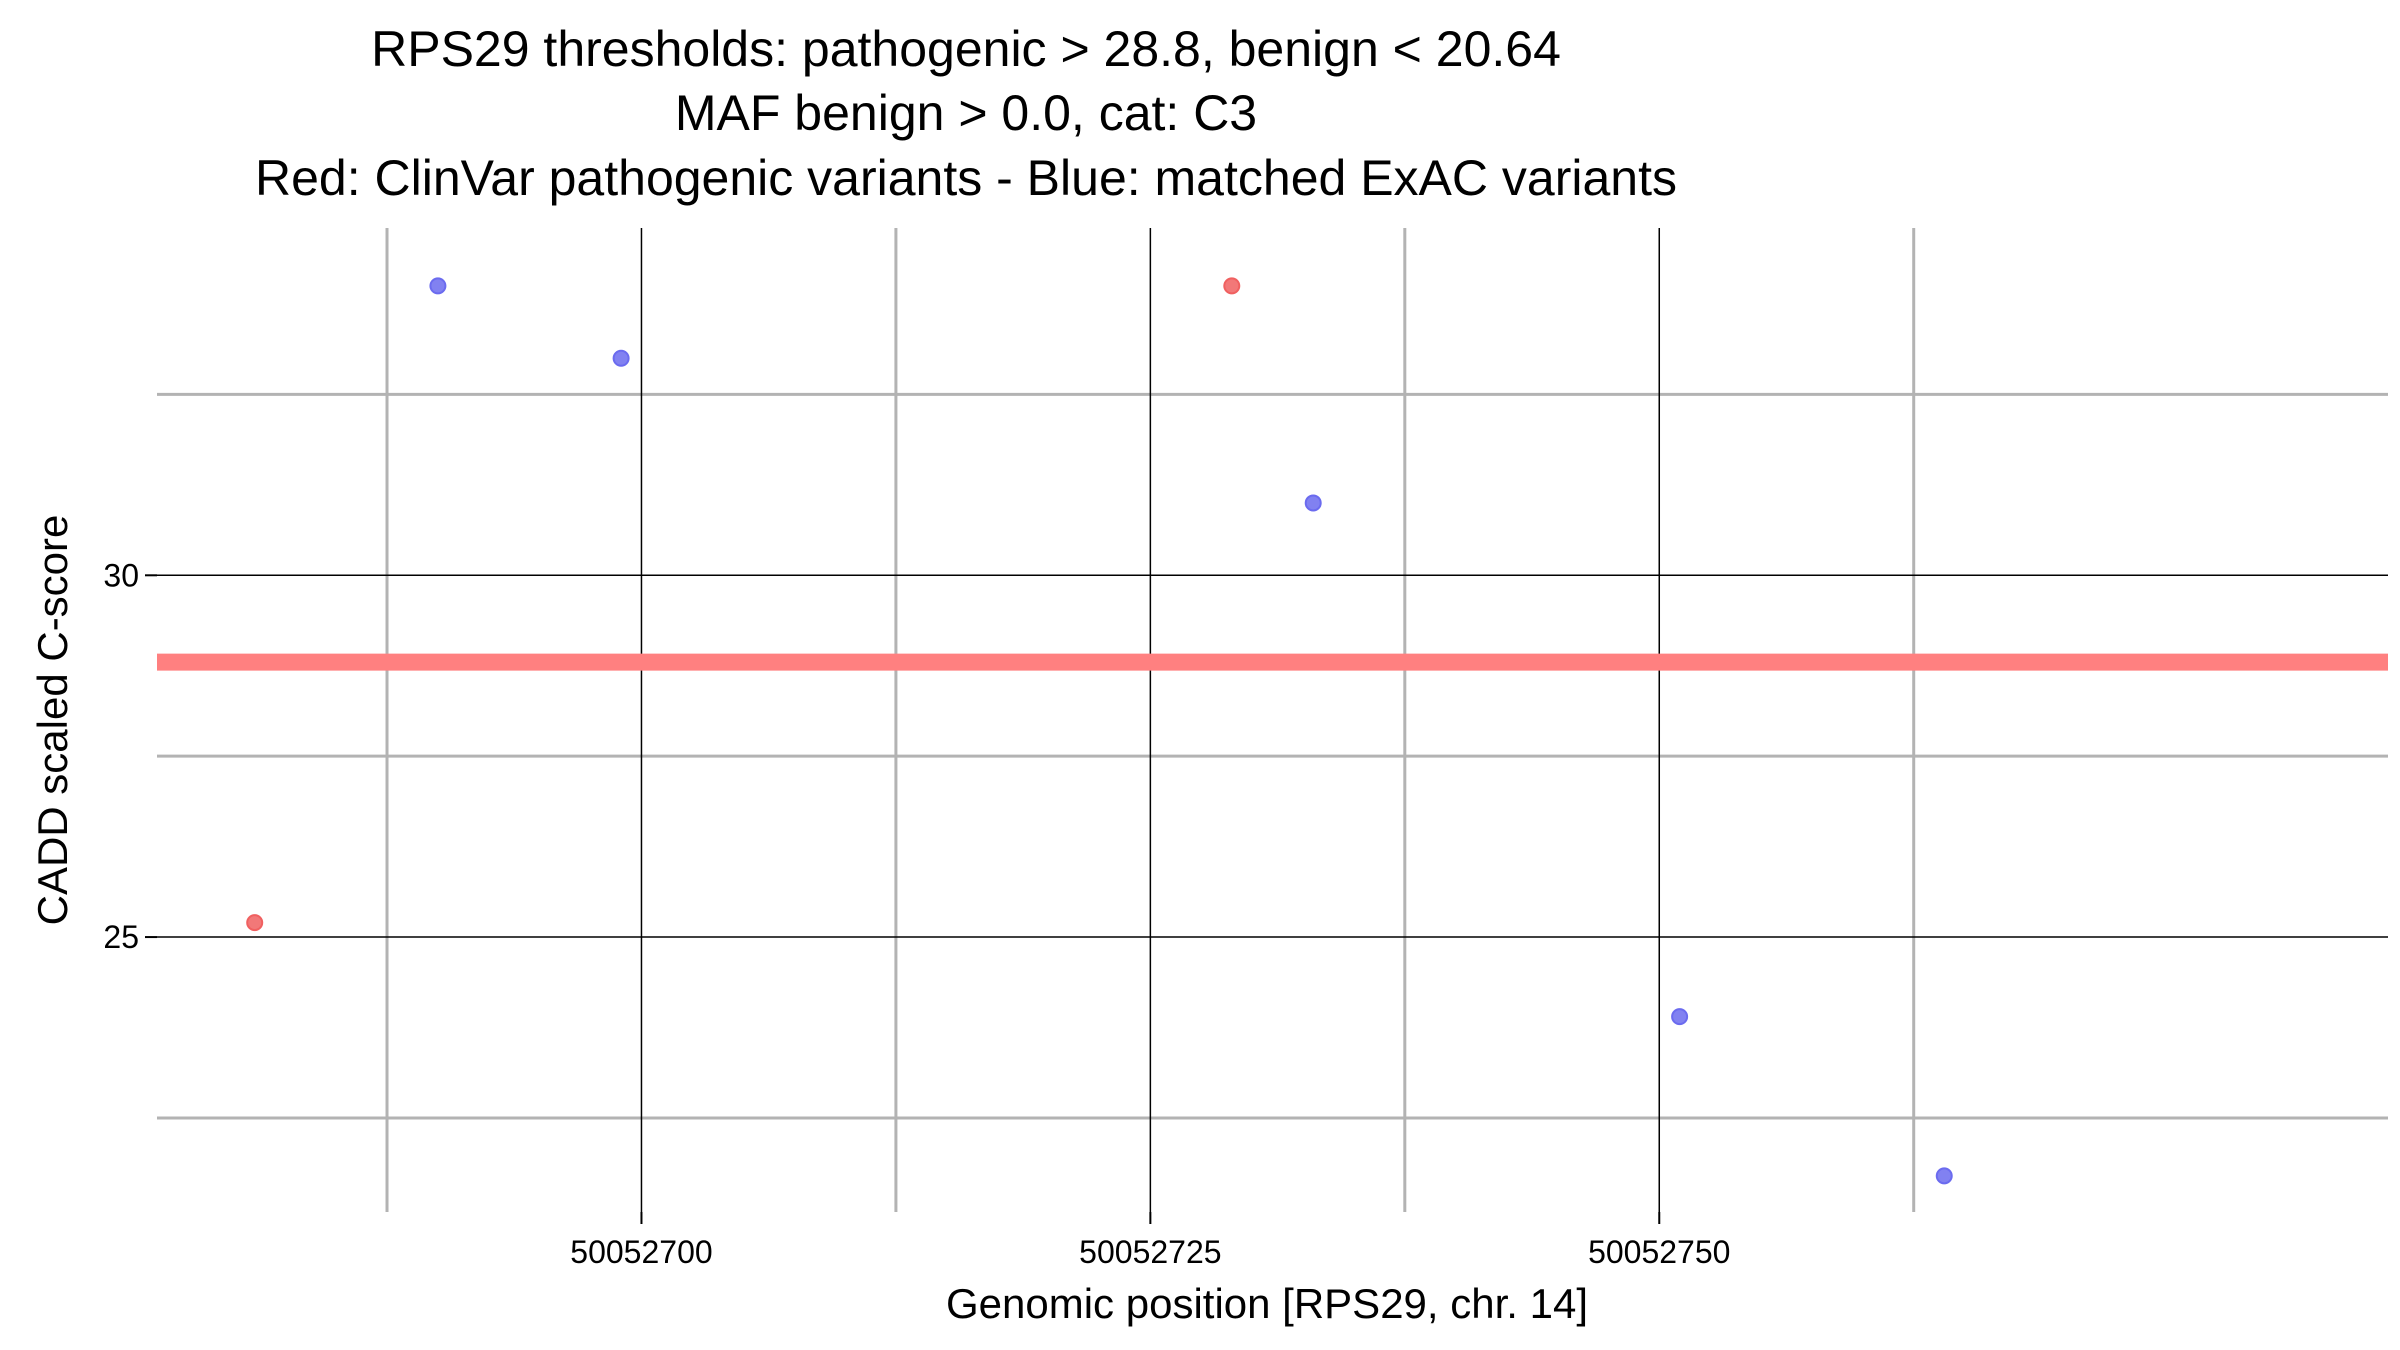  Describe the element at coordinates (1659, 1252) in the screenshot. I see `x-tick-label: 50052750` at that location.